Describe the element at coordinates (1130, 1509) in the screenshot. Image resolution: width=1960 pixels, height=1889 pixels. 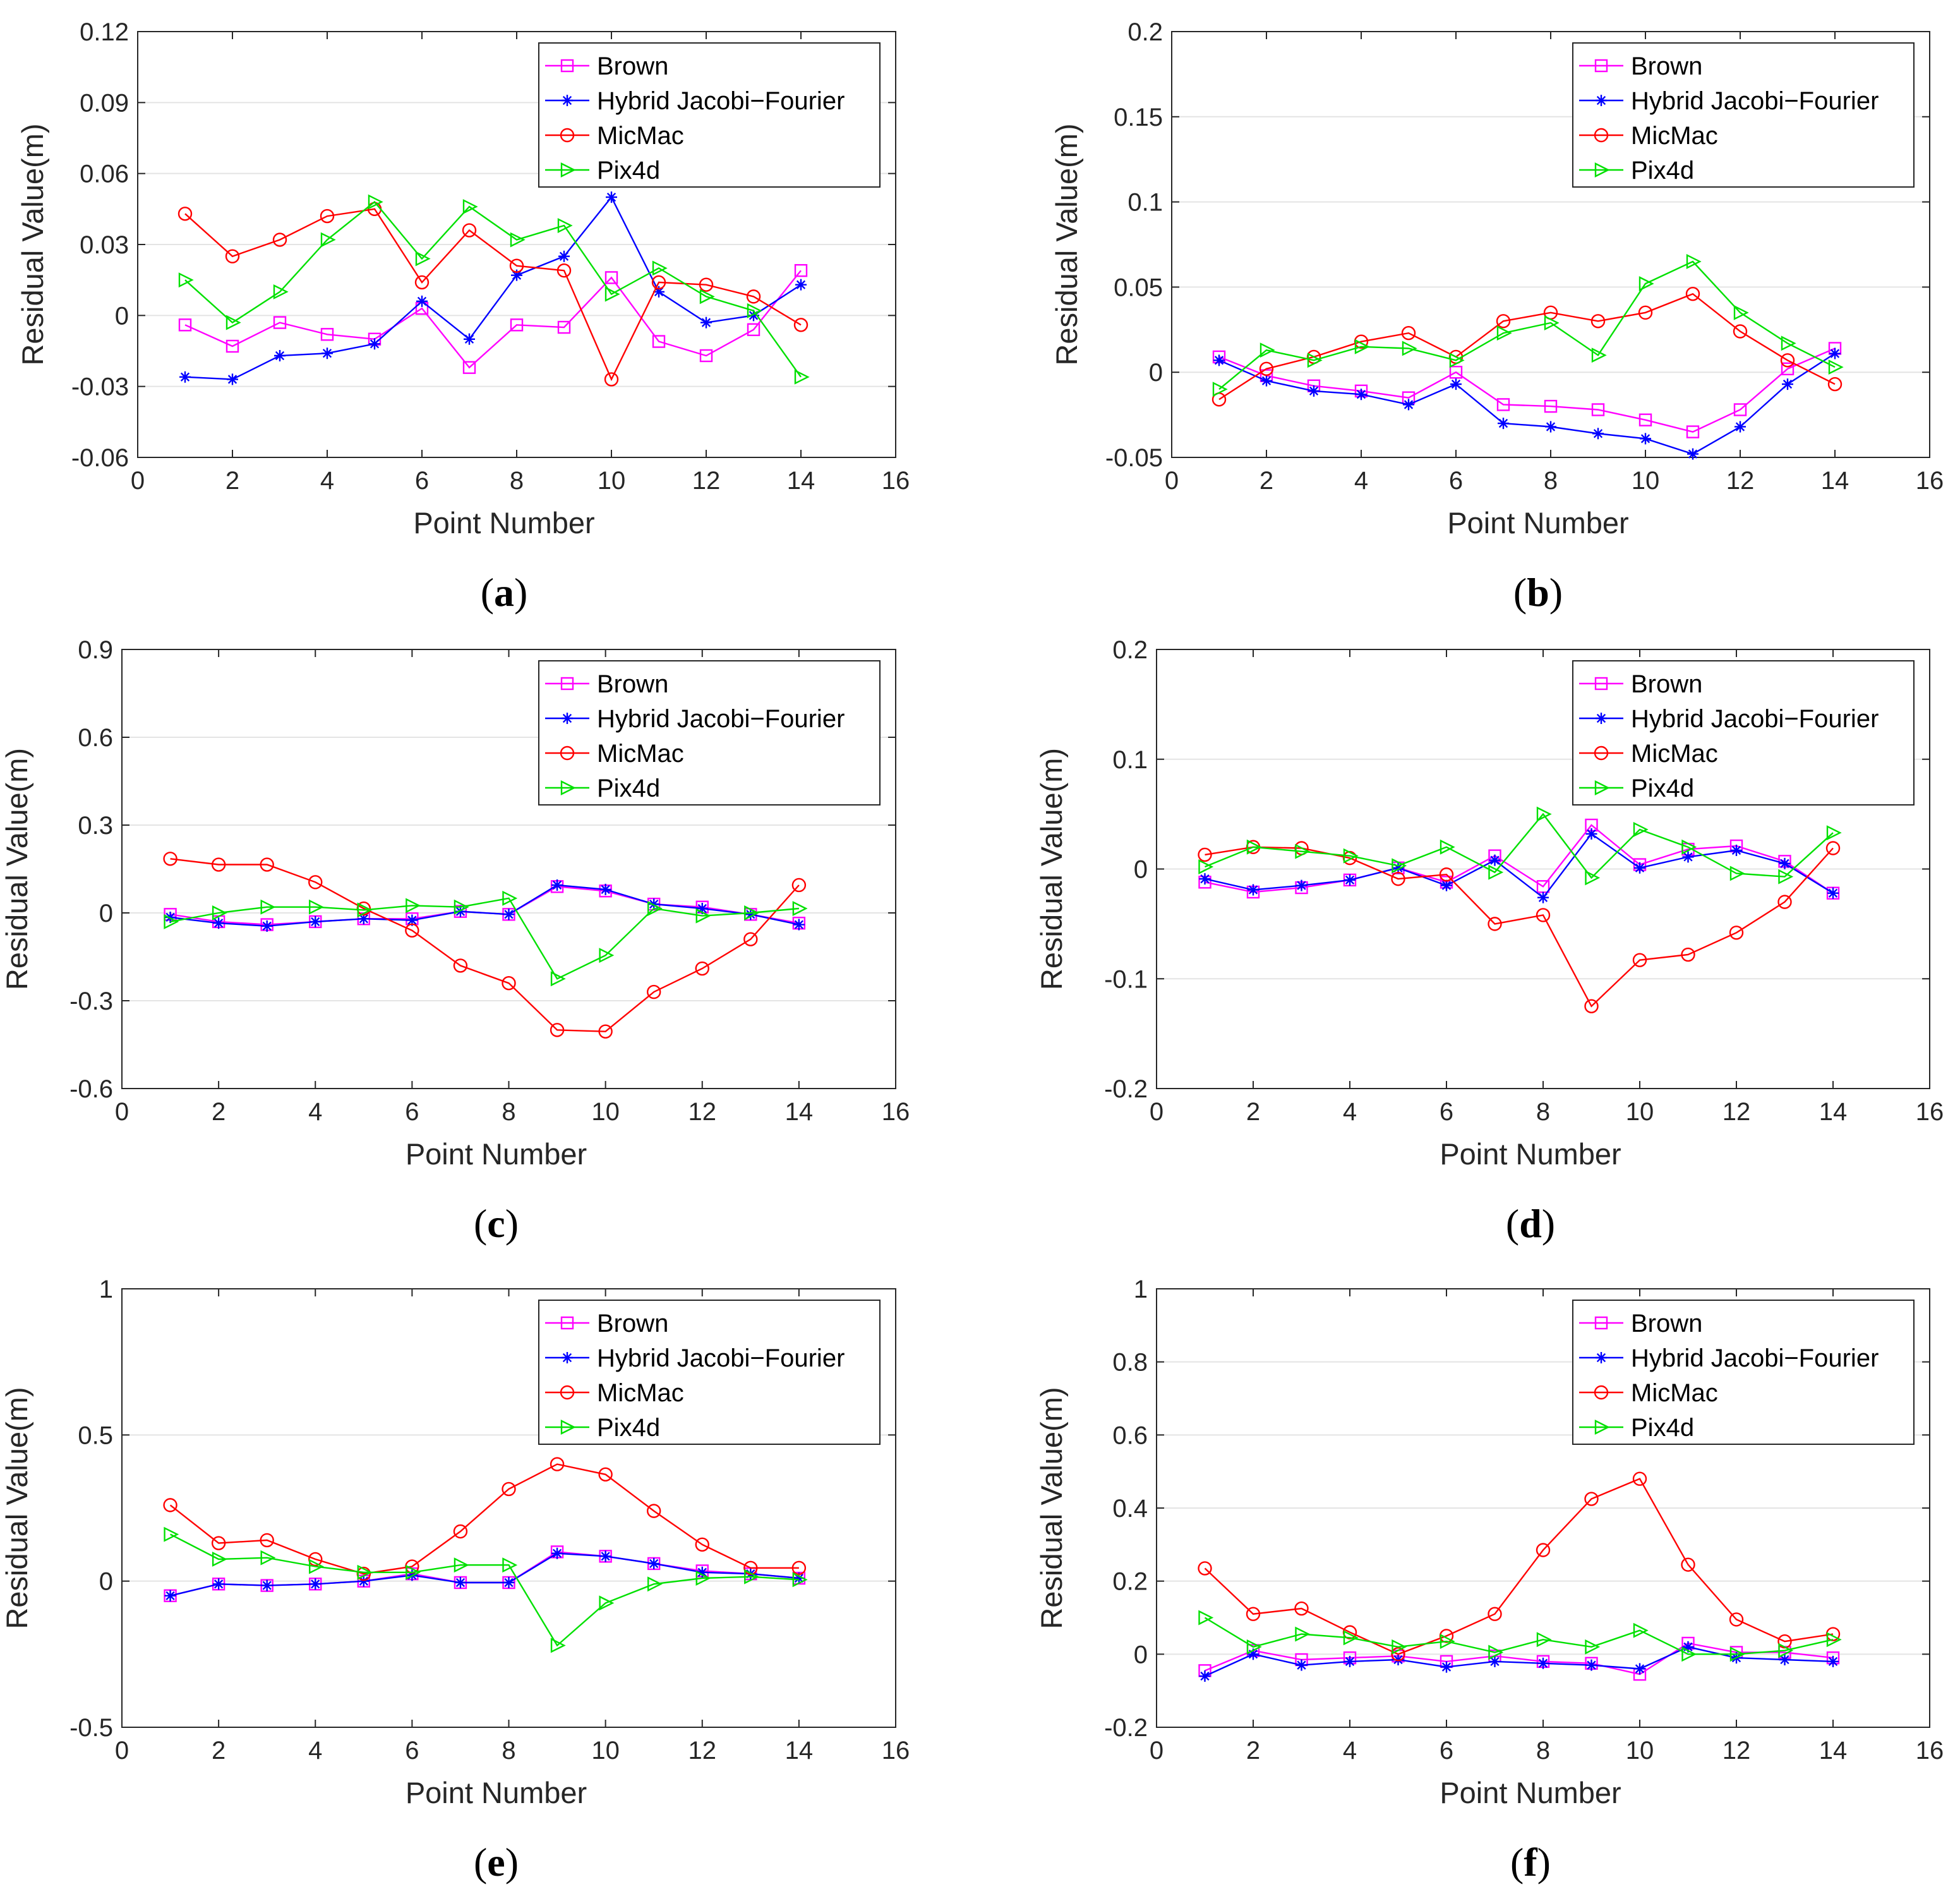
I see `y-tick-label: 0.4` at that location.